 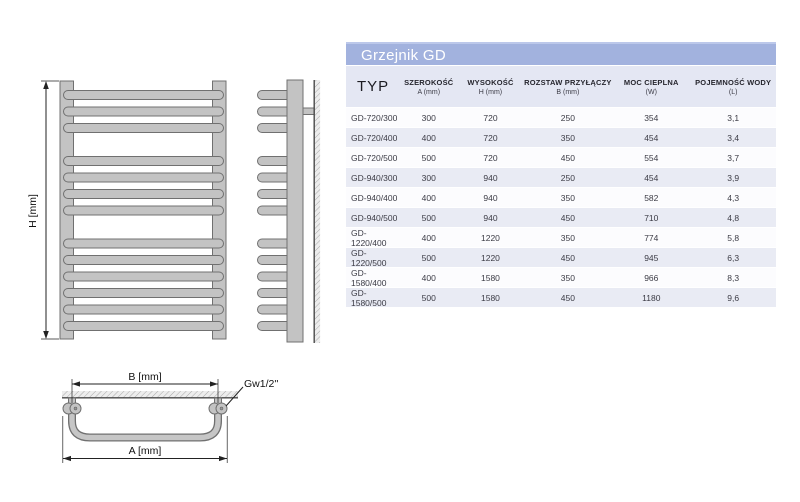 What do you see at coordinates (369, 297) in the screenshot?
I see `table-cell: GD-1580/500` at bounding box center [369, 297].